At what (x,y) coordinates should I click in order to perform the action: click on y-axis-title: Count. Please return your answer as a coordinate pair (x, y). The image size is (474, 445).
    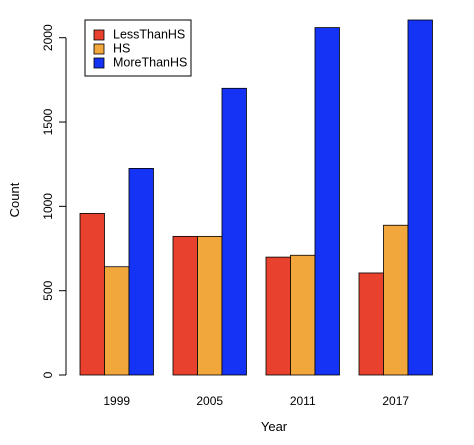
    Looking at the image, I should click on (14, 199).